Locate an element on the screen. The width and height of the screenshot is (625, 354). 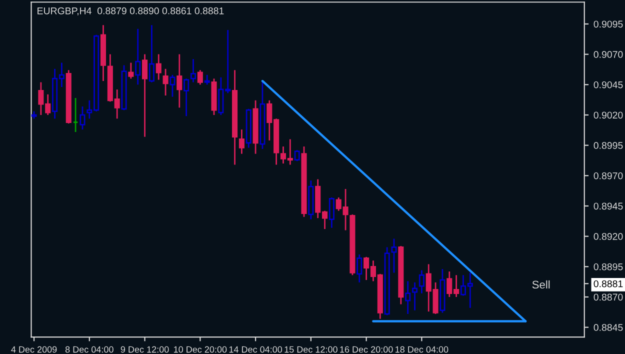
x-tick-label: 14 Dec 04:00 is located at coordinates (255, 349).